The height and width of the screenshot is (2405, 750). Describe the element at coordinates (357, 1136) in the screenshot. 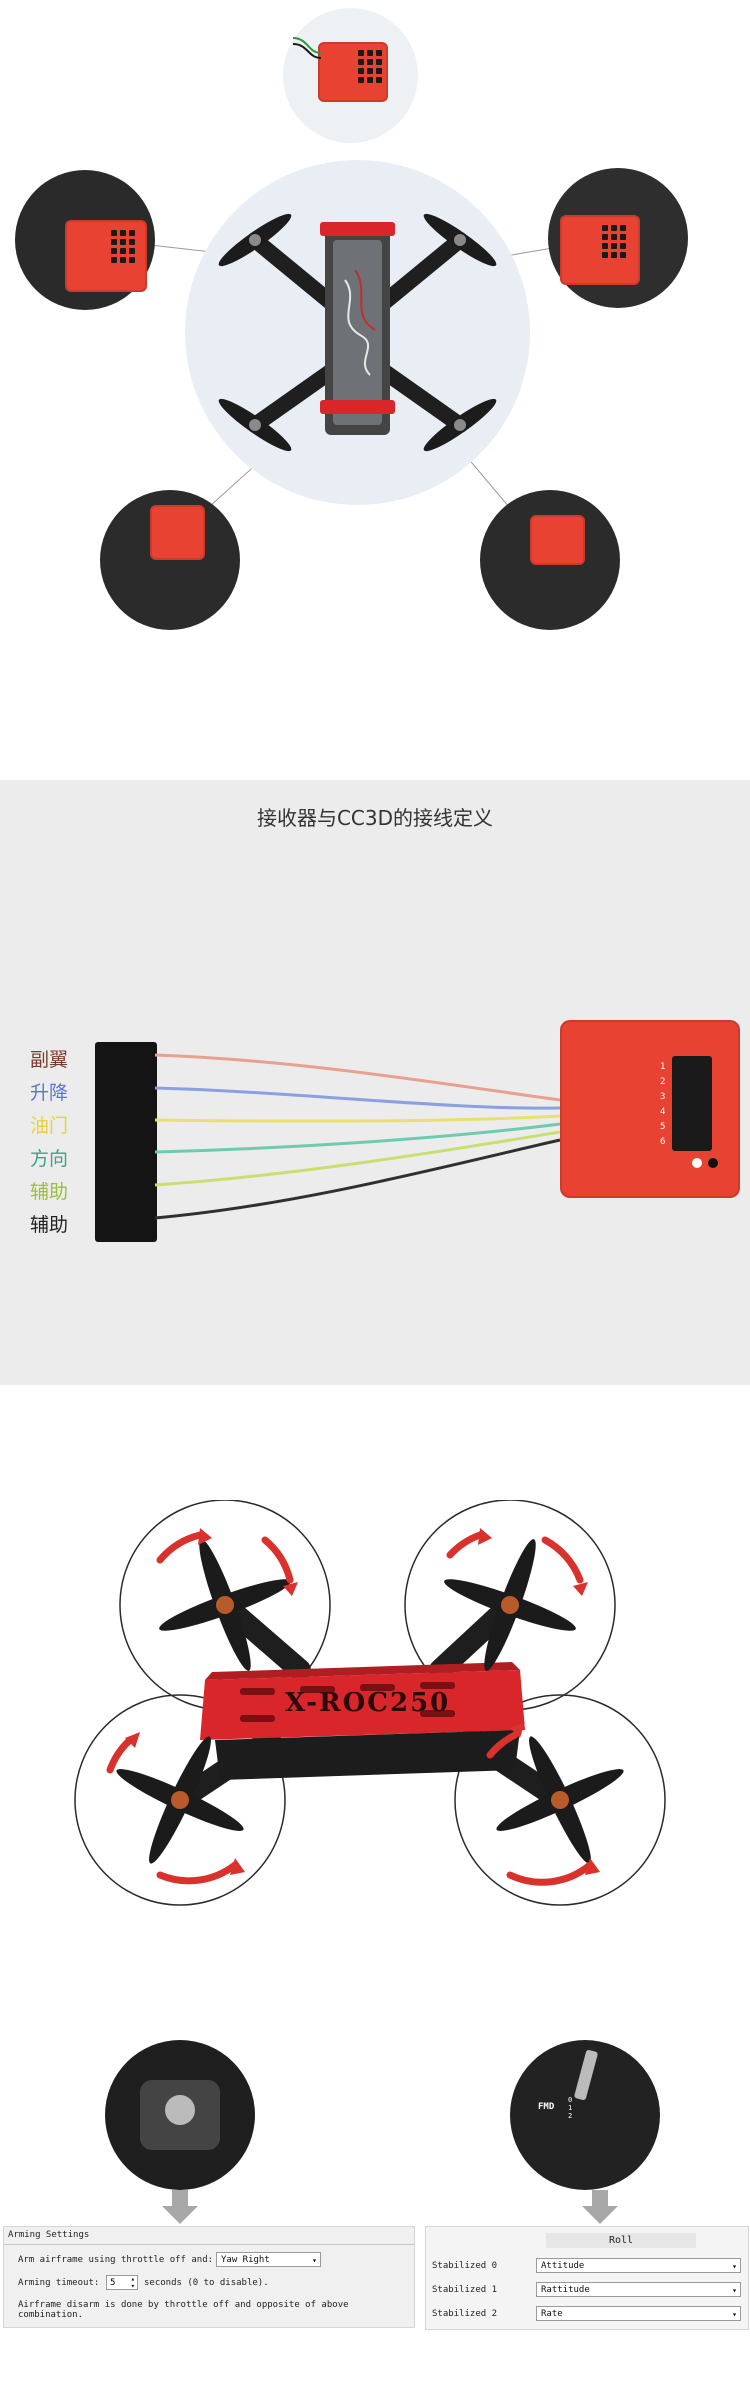

I see `wire-bundle` at that location.